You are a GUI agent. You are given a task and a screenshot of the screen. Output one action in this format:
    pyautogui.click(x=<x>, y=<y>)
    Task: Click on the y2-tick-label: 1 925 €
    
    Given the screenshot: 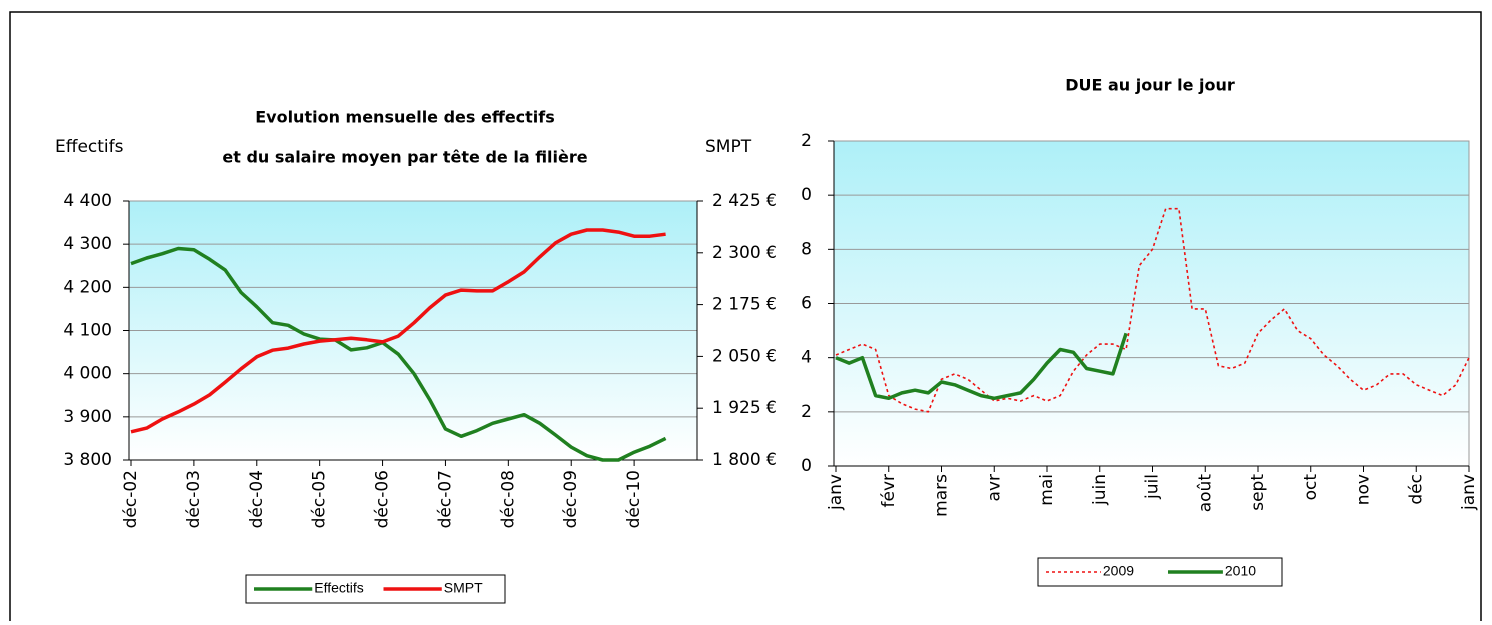 What is the action you would take?
    pyautogui.click(x=744, y=408)
    